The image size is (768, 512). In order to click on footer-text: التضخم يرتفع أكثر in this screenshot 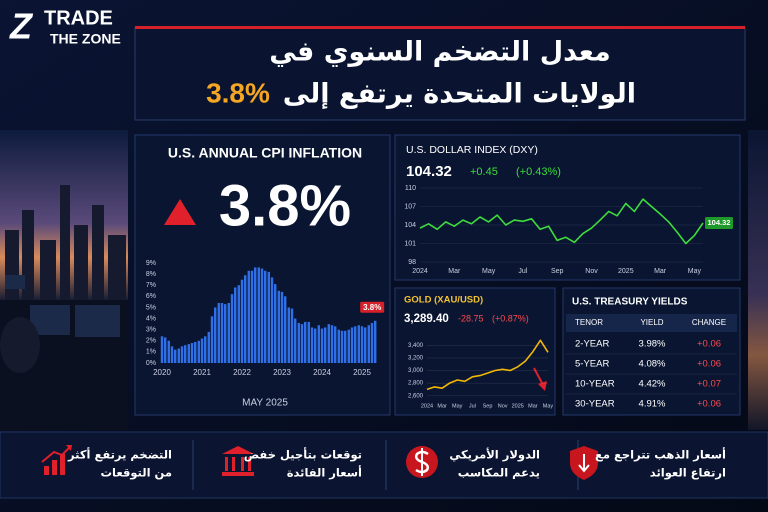, I will do `click(119, 454)`.